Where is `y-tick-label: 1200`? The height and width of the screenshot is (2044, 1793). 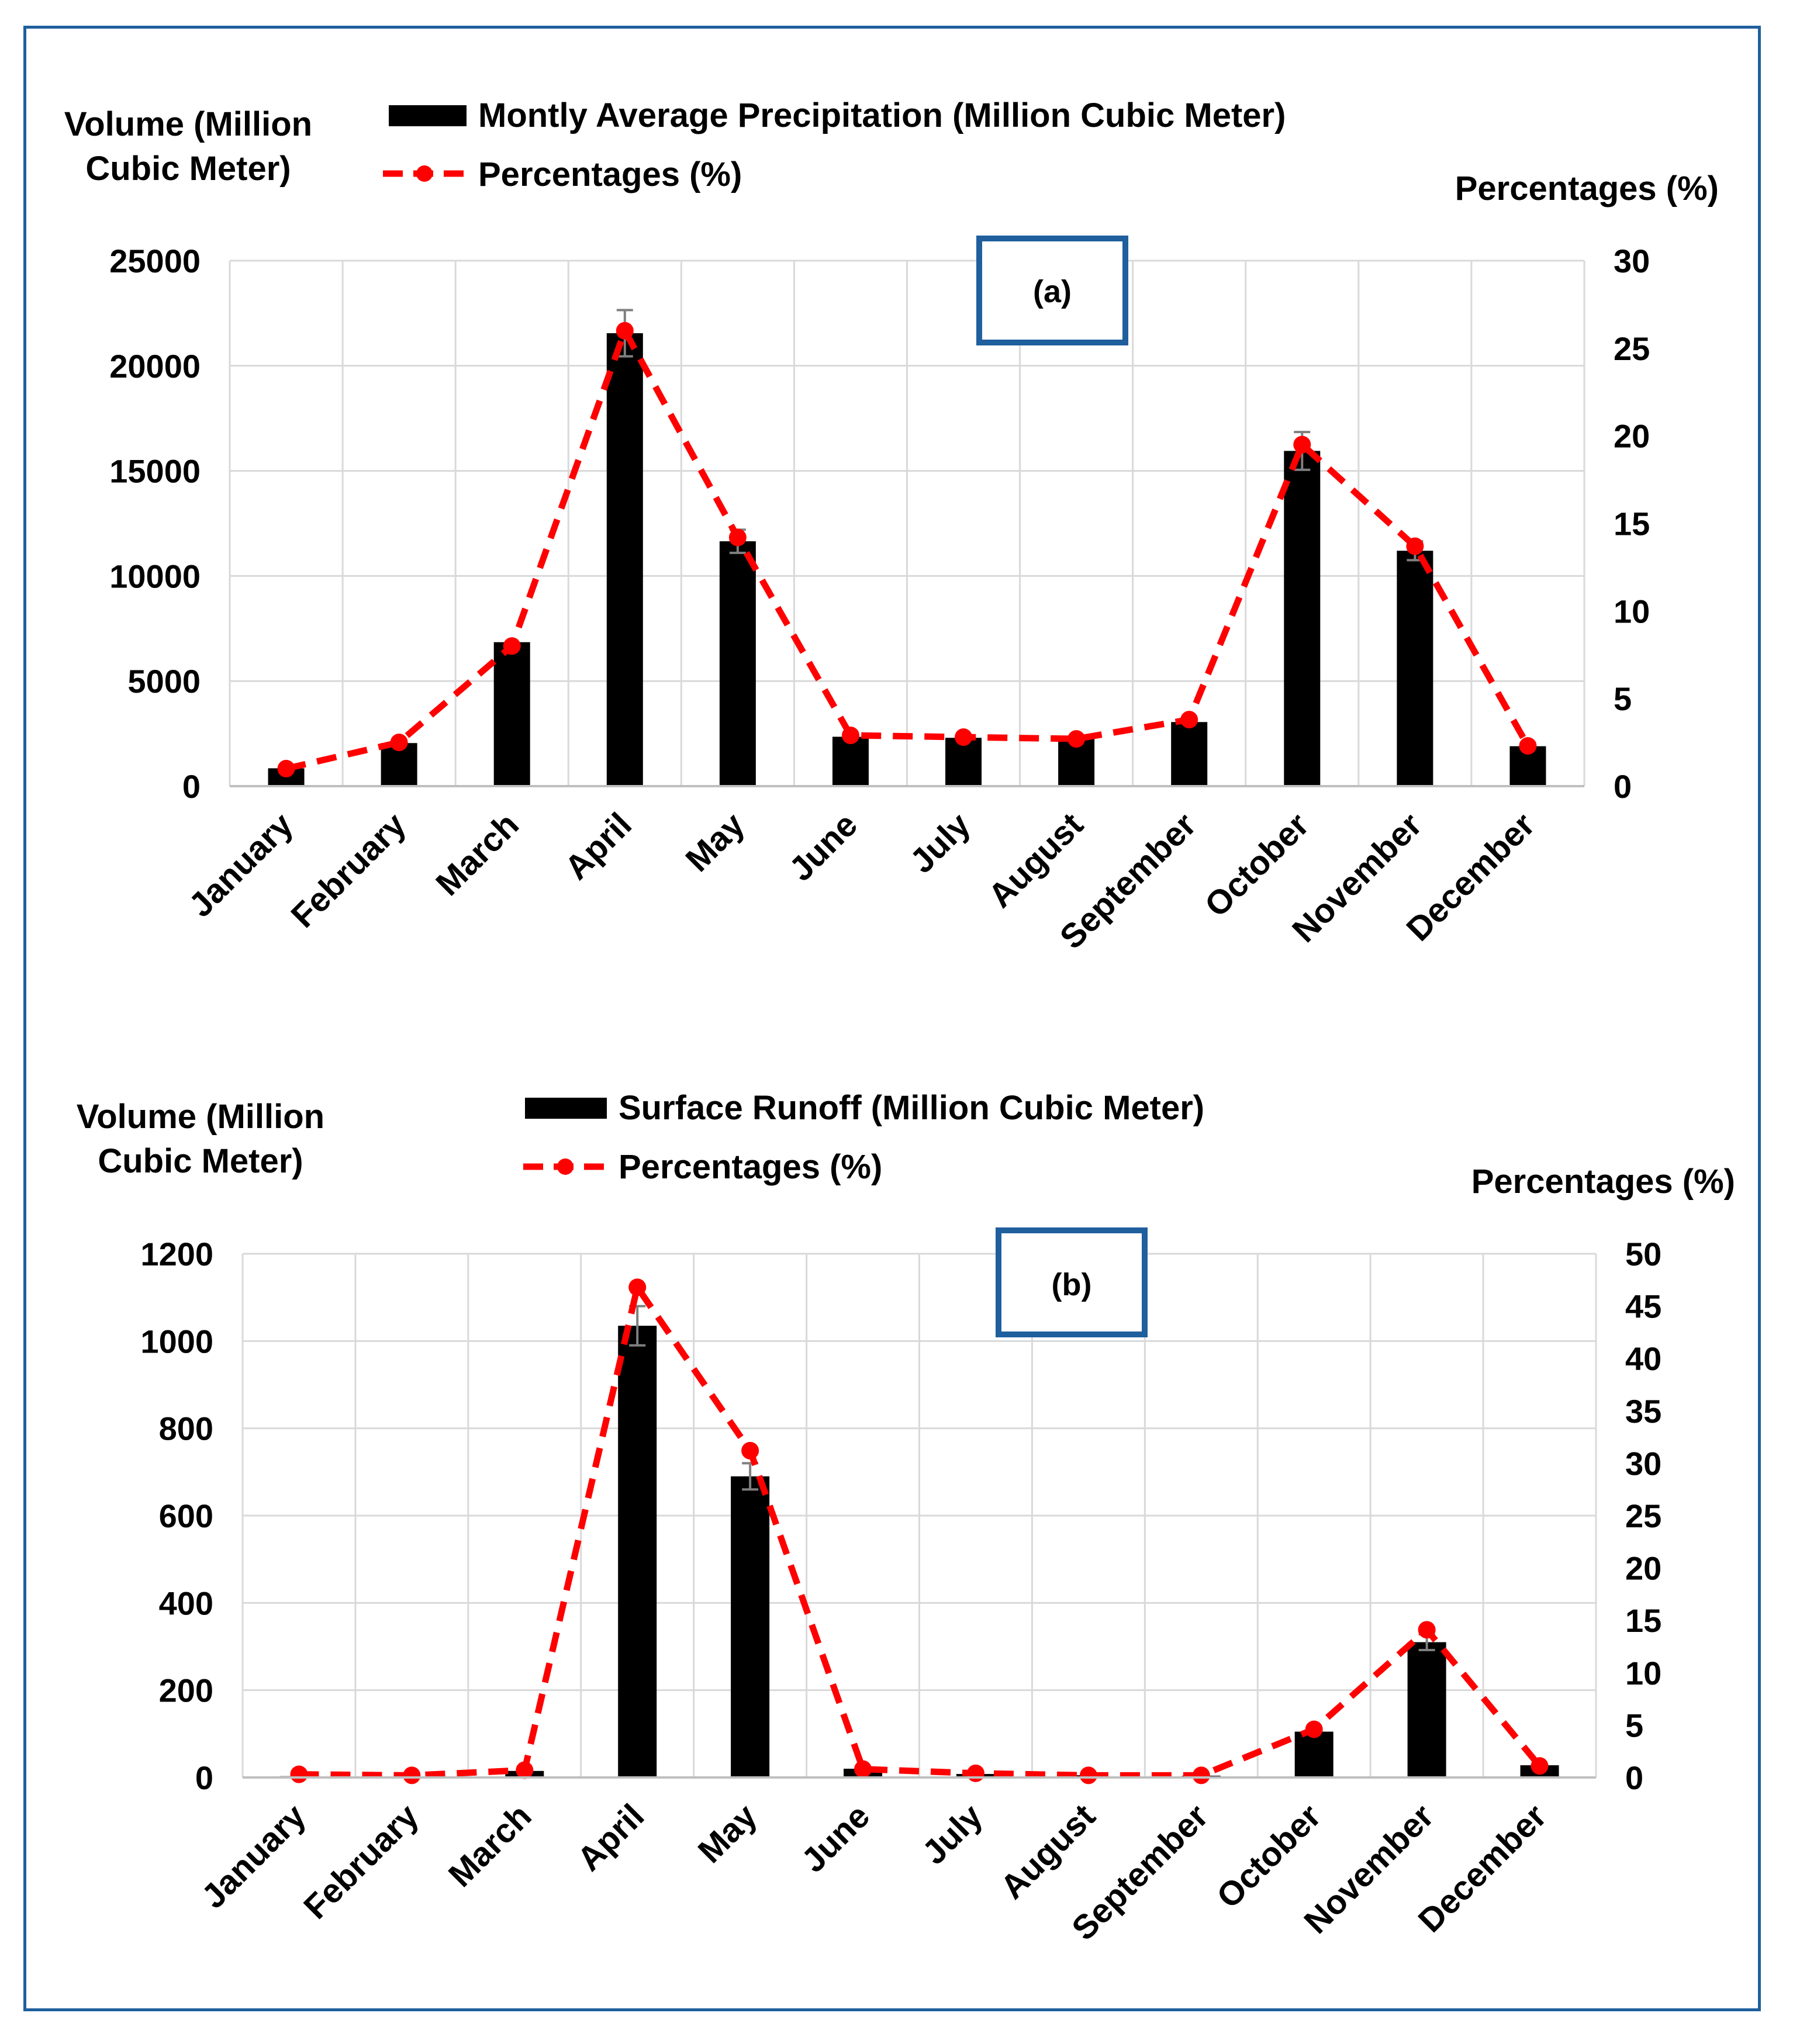 y-tick-label: 1200 is located at coordinates (176, 1254).